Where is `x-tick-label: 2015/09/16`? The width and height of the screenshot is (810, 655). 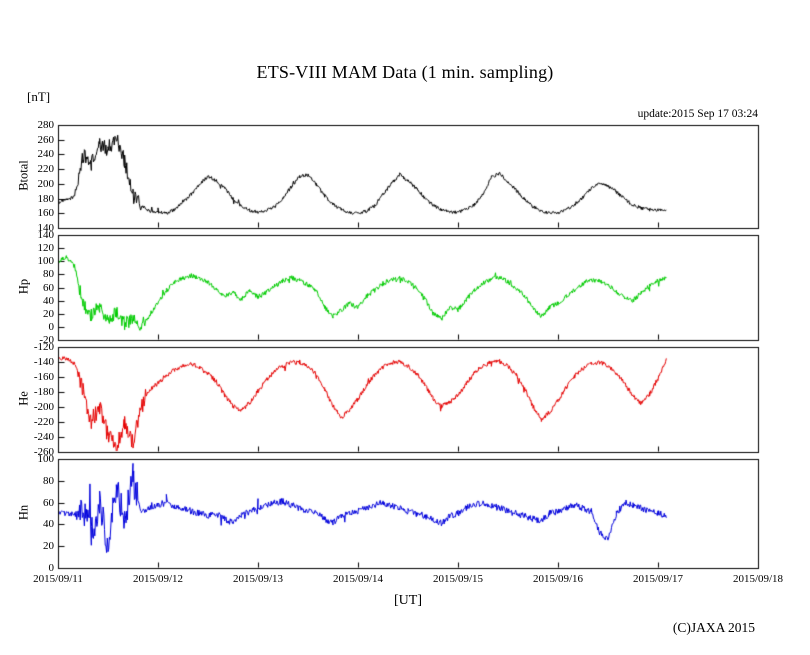
x-tick-label: 2015/09/16 is located at coordinates (558, 579).